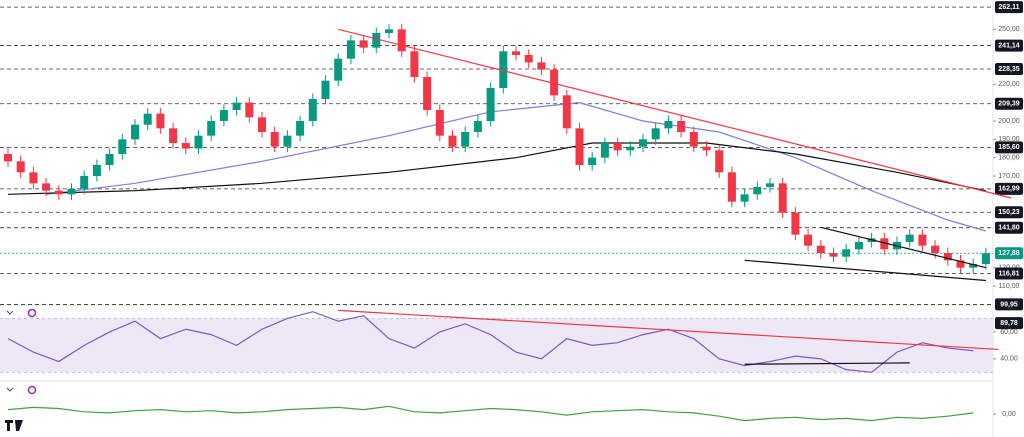 The height and width of the screenshot is (437, 1024). I want to click on y-tick-label: 190,00, so click(1009, 139).